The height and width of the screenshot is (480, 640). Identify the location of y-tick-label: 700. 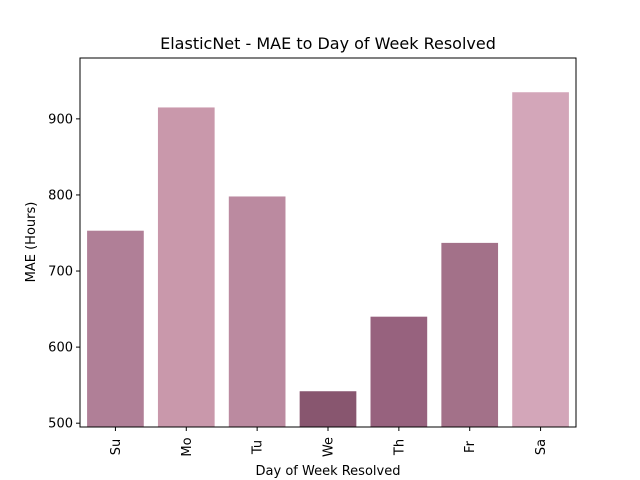
(60, 272).